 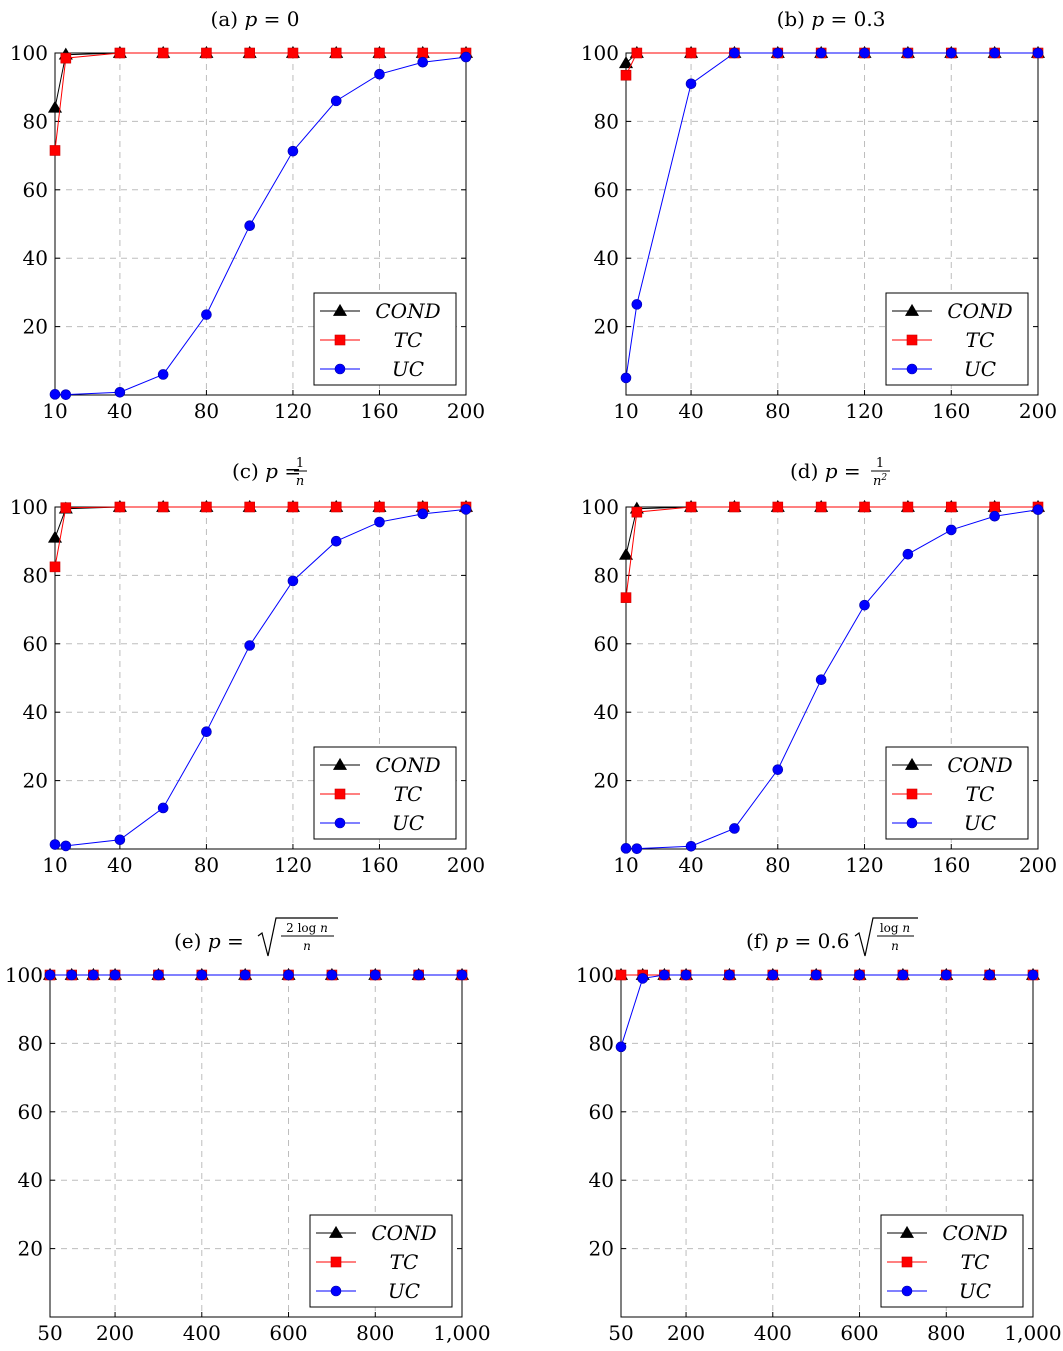 I want to click on panel-title: (a) p = 0, so click(x=255, y=19).